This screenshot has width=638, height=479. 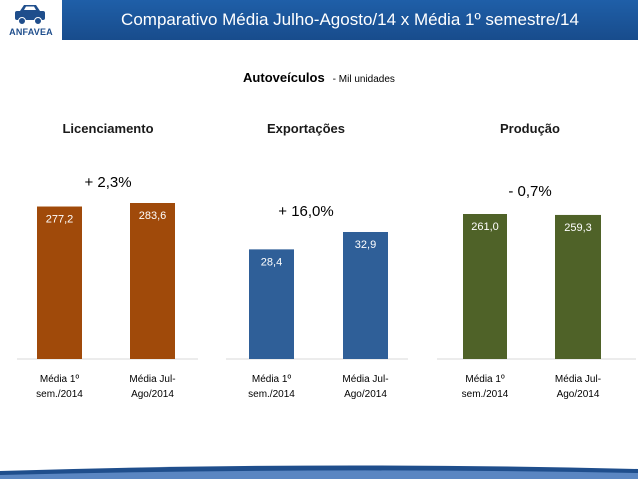 What do you see at coordinates (319, 472) in the screenshot?
I see `footer-decoration` at bounding box center [319, 472].